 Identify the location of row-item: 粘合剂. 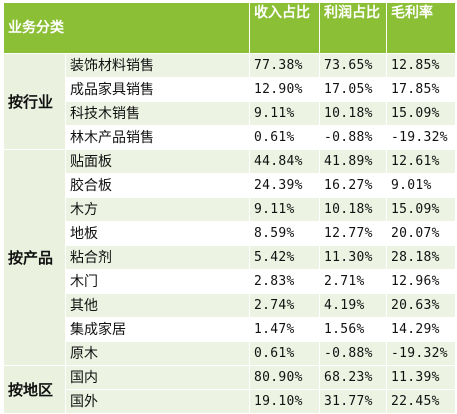
(157, 257).